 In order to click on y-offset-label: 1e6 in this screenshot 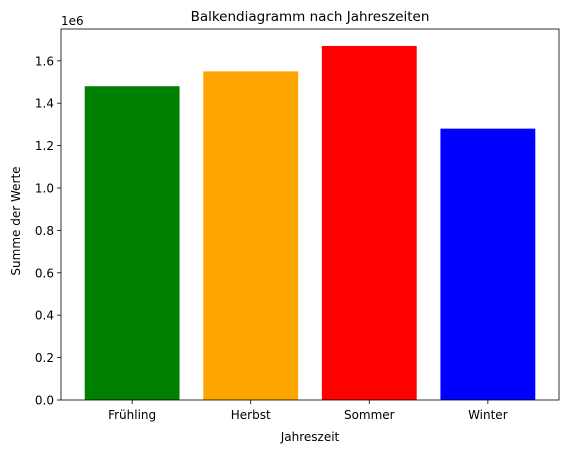, I will do `click(72, 21)`.